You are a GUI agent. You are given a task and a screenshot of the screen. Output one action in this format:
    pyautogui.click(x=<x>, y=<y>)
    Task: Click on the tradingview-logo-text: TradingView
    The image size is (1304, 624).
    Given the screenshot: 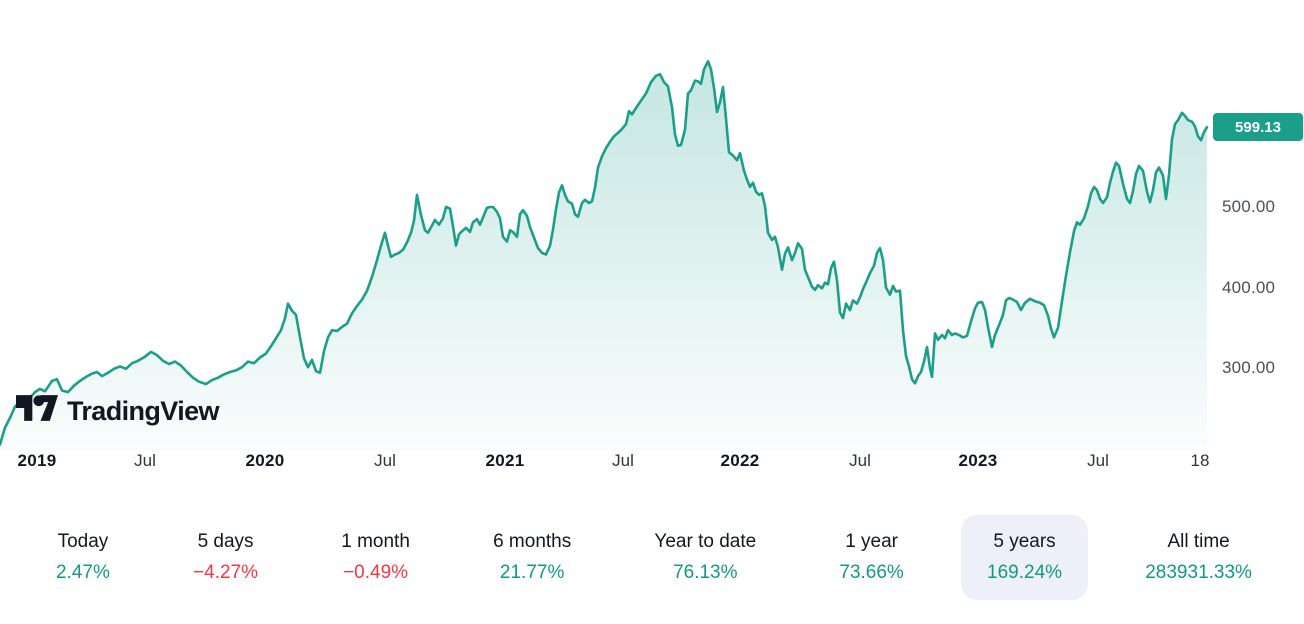 What is the action you would take?
    pyautogui.click(x=143, y=411)
    